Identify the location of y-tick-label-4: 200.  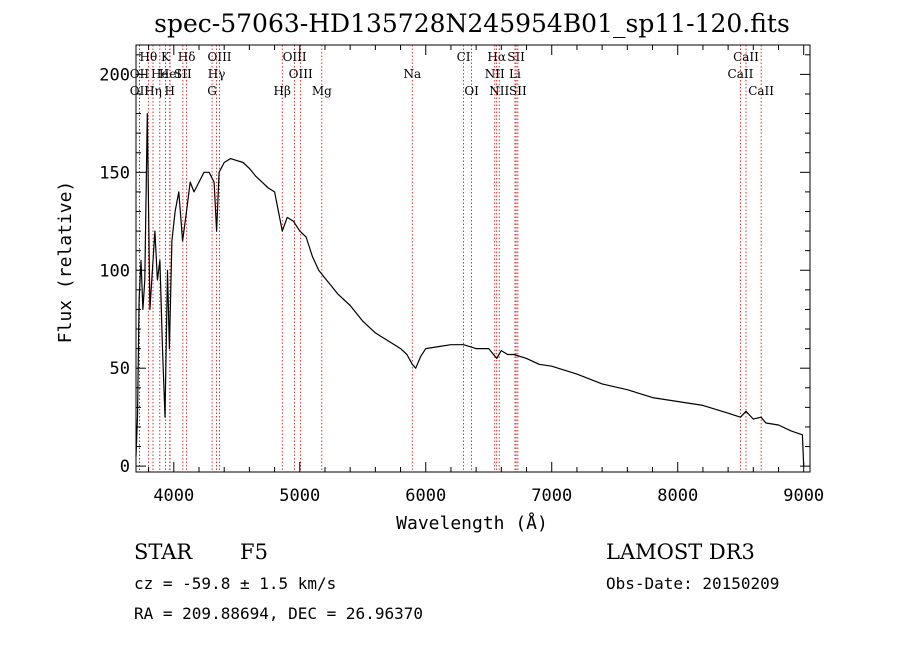
(114, 75).